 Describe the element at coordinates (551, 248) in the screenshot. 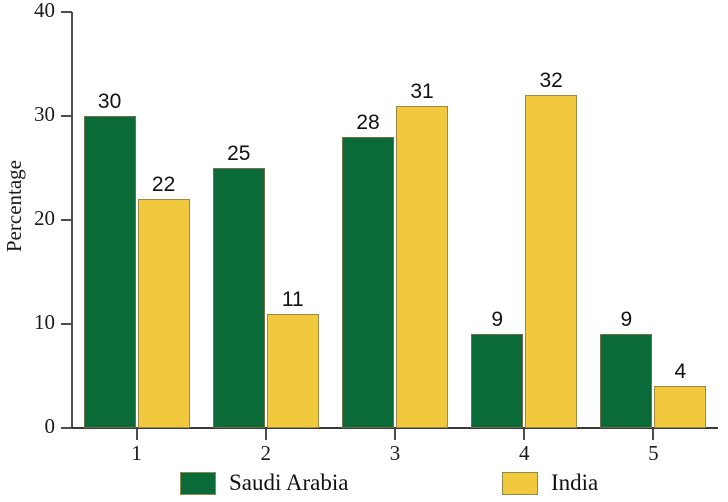

I see `bar-india-4: 32` at that location.